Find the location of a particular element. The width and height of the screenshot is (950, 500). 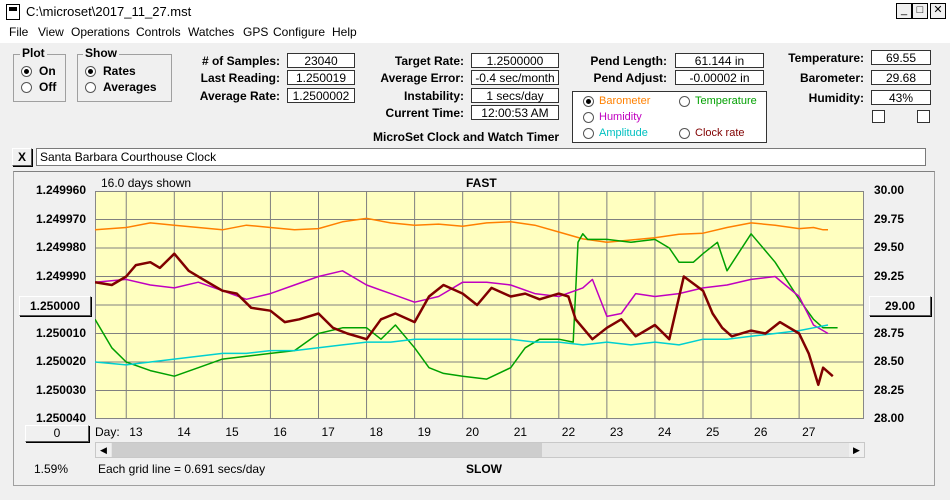

plot-group is located at coordinates (39, 78).